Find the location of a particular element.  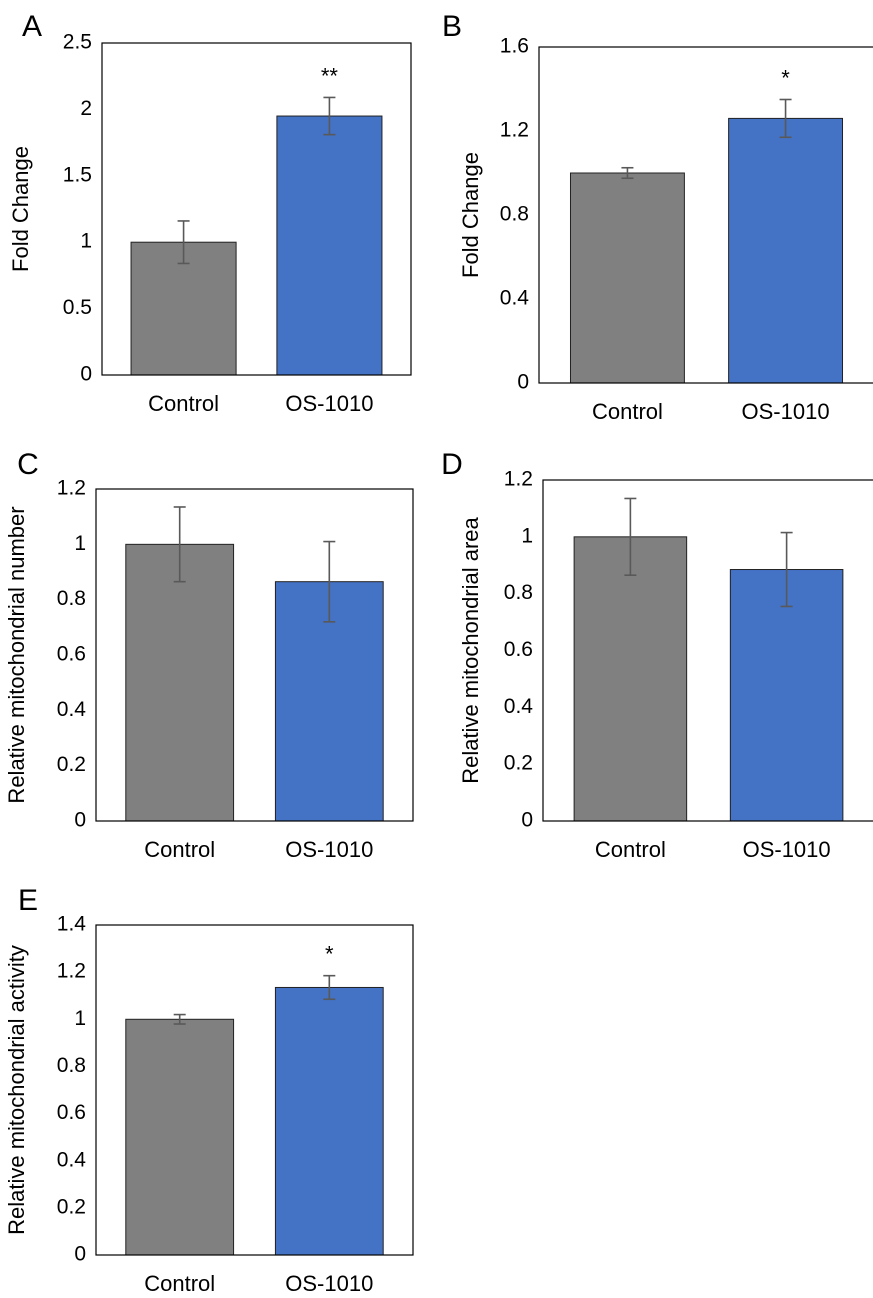

chart-panel-a: A 0 0.5 1 1.5 2 2.5 Fold Change Control ** OS-1010 is located at coordinates (210, 213).